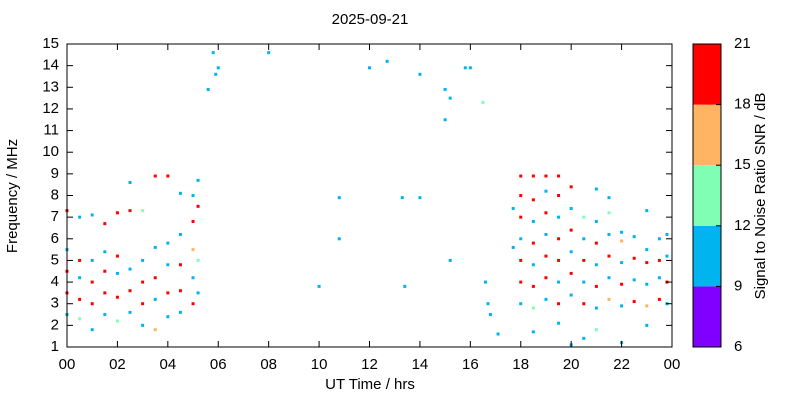  What do you see at coordinates (742, 164) in the screenshot?
I see `colorbar-tick-label: 15` at bounding box center [742, 164].